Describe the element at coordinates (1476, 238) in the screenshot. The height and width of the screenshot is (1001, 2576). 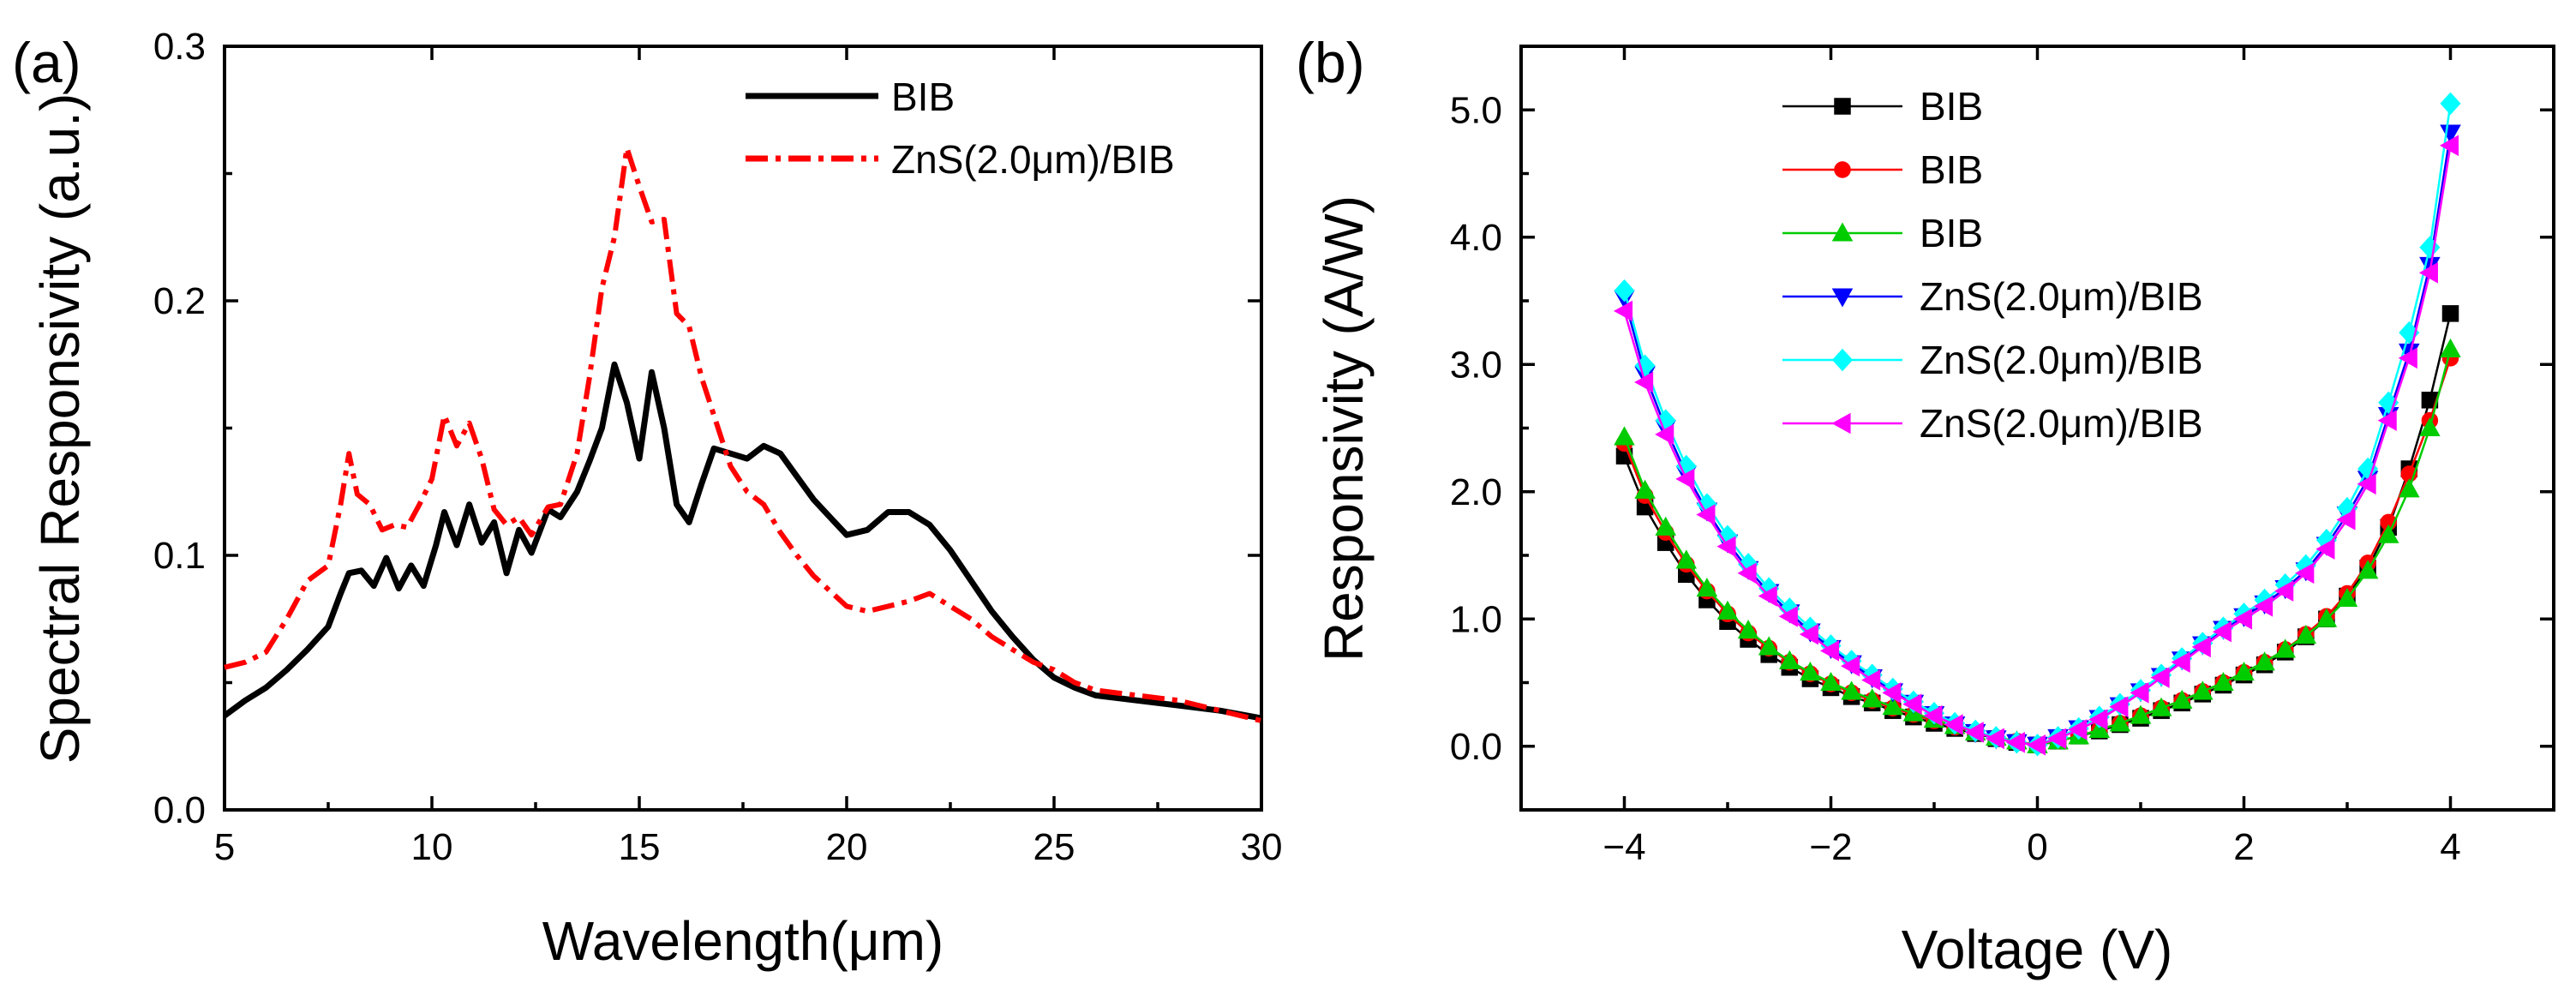
I see `y-tick-label: 4.0` at that location.